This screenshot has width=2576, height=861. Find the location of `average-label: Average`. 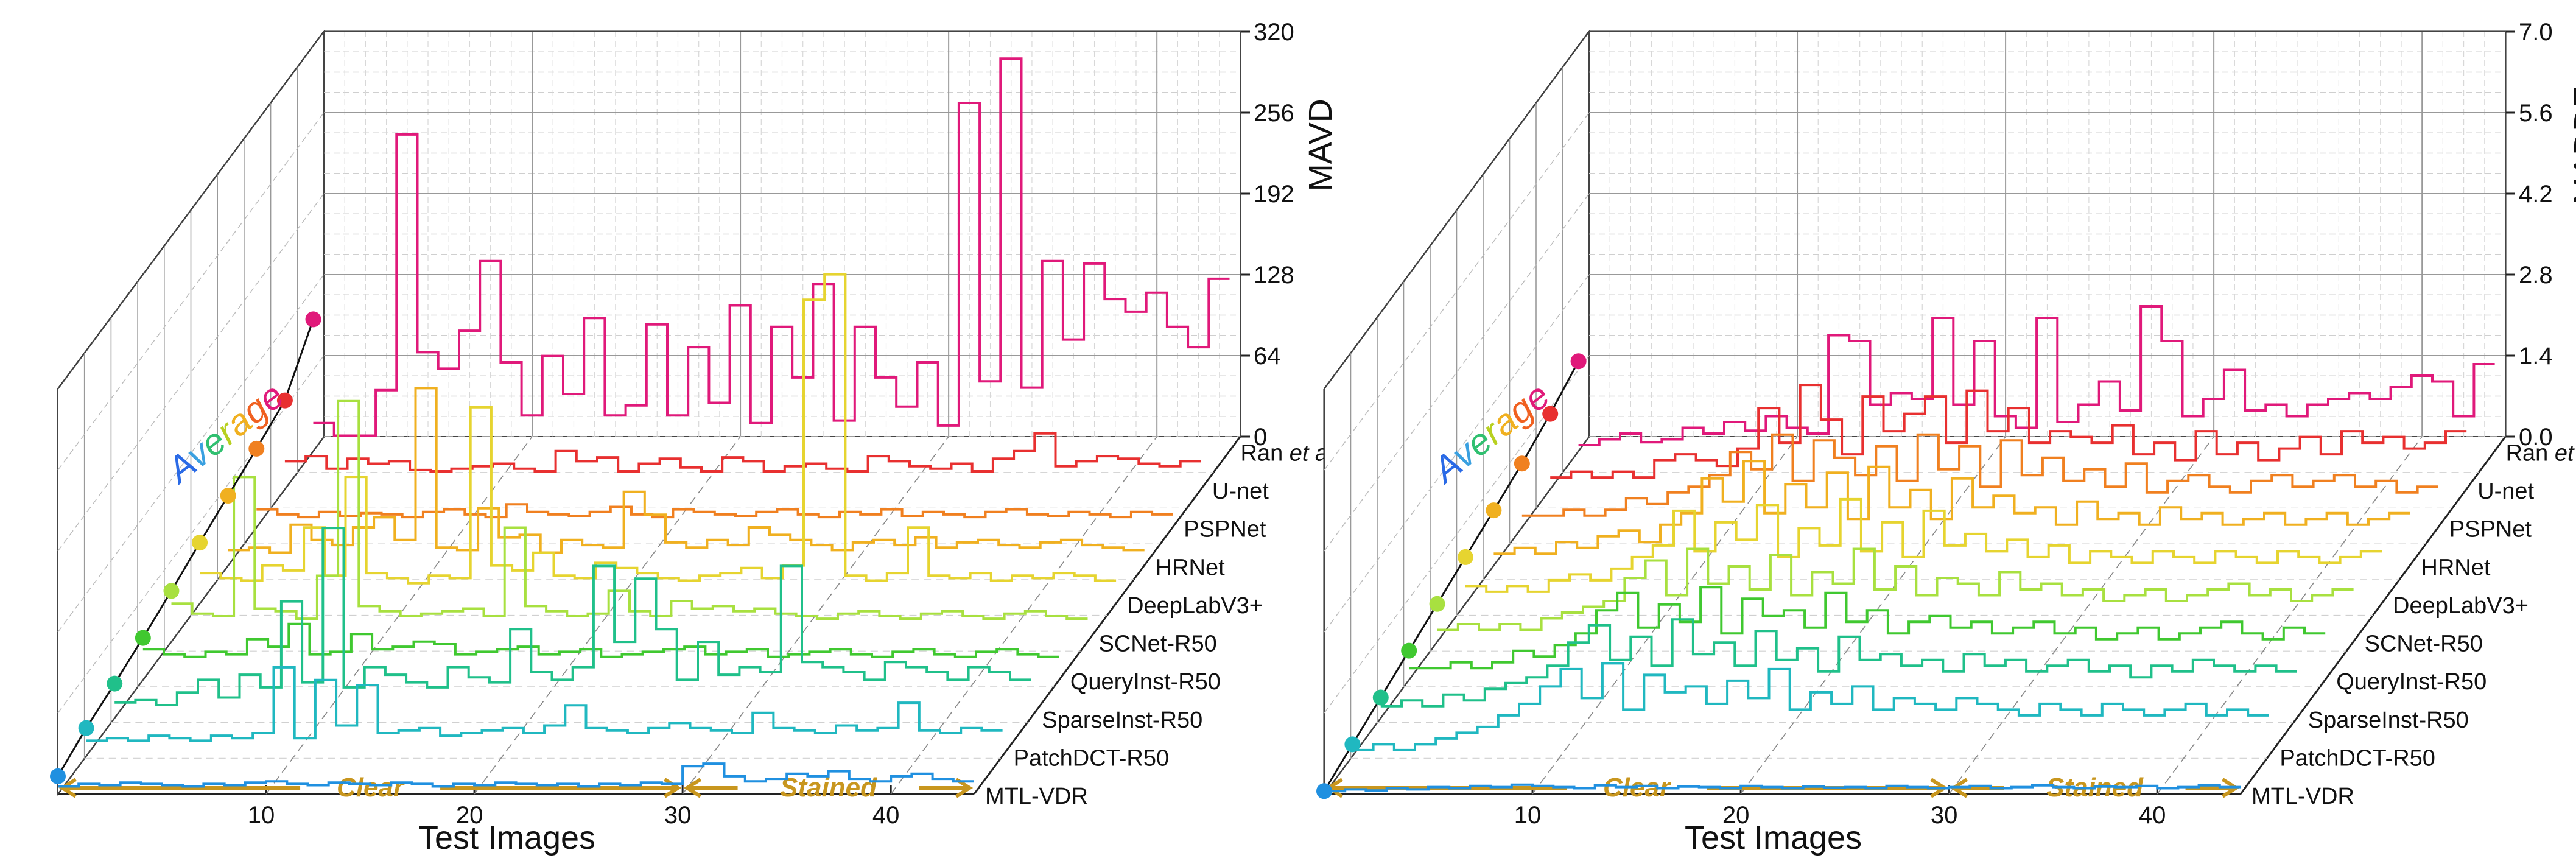

average-label: Average is located at coordinates (1490, 432).